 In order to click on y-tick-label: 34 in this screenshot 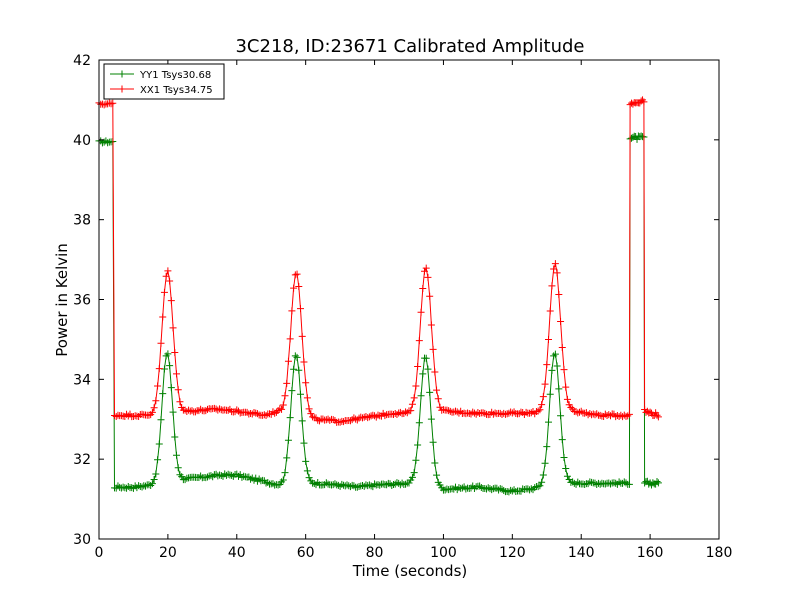, I will do `click(82, 380)`.